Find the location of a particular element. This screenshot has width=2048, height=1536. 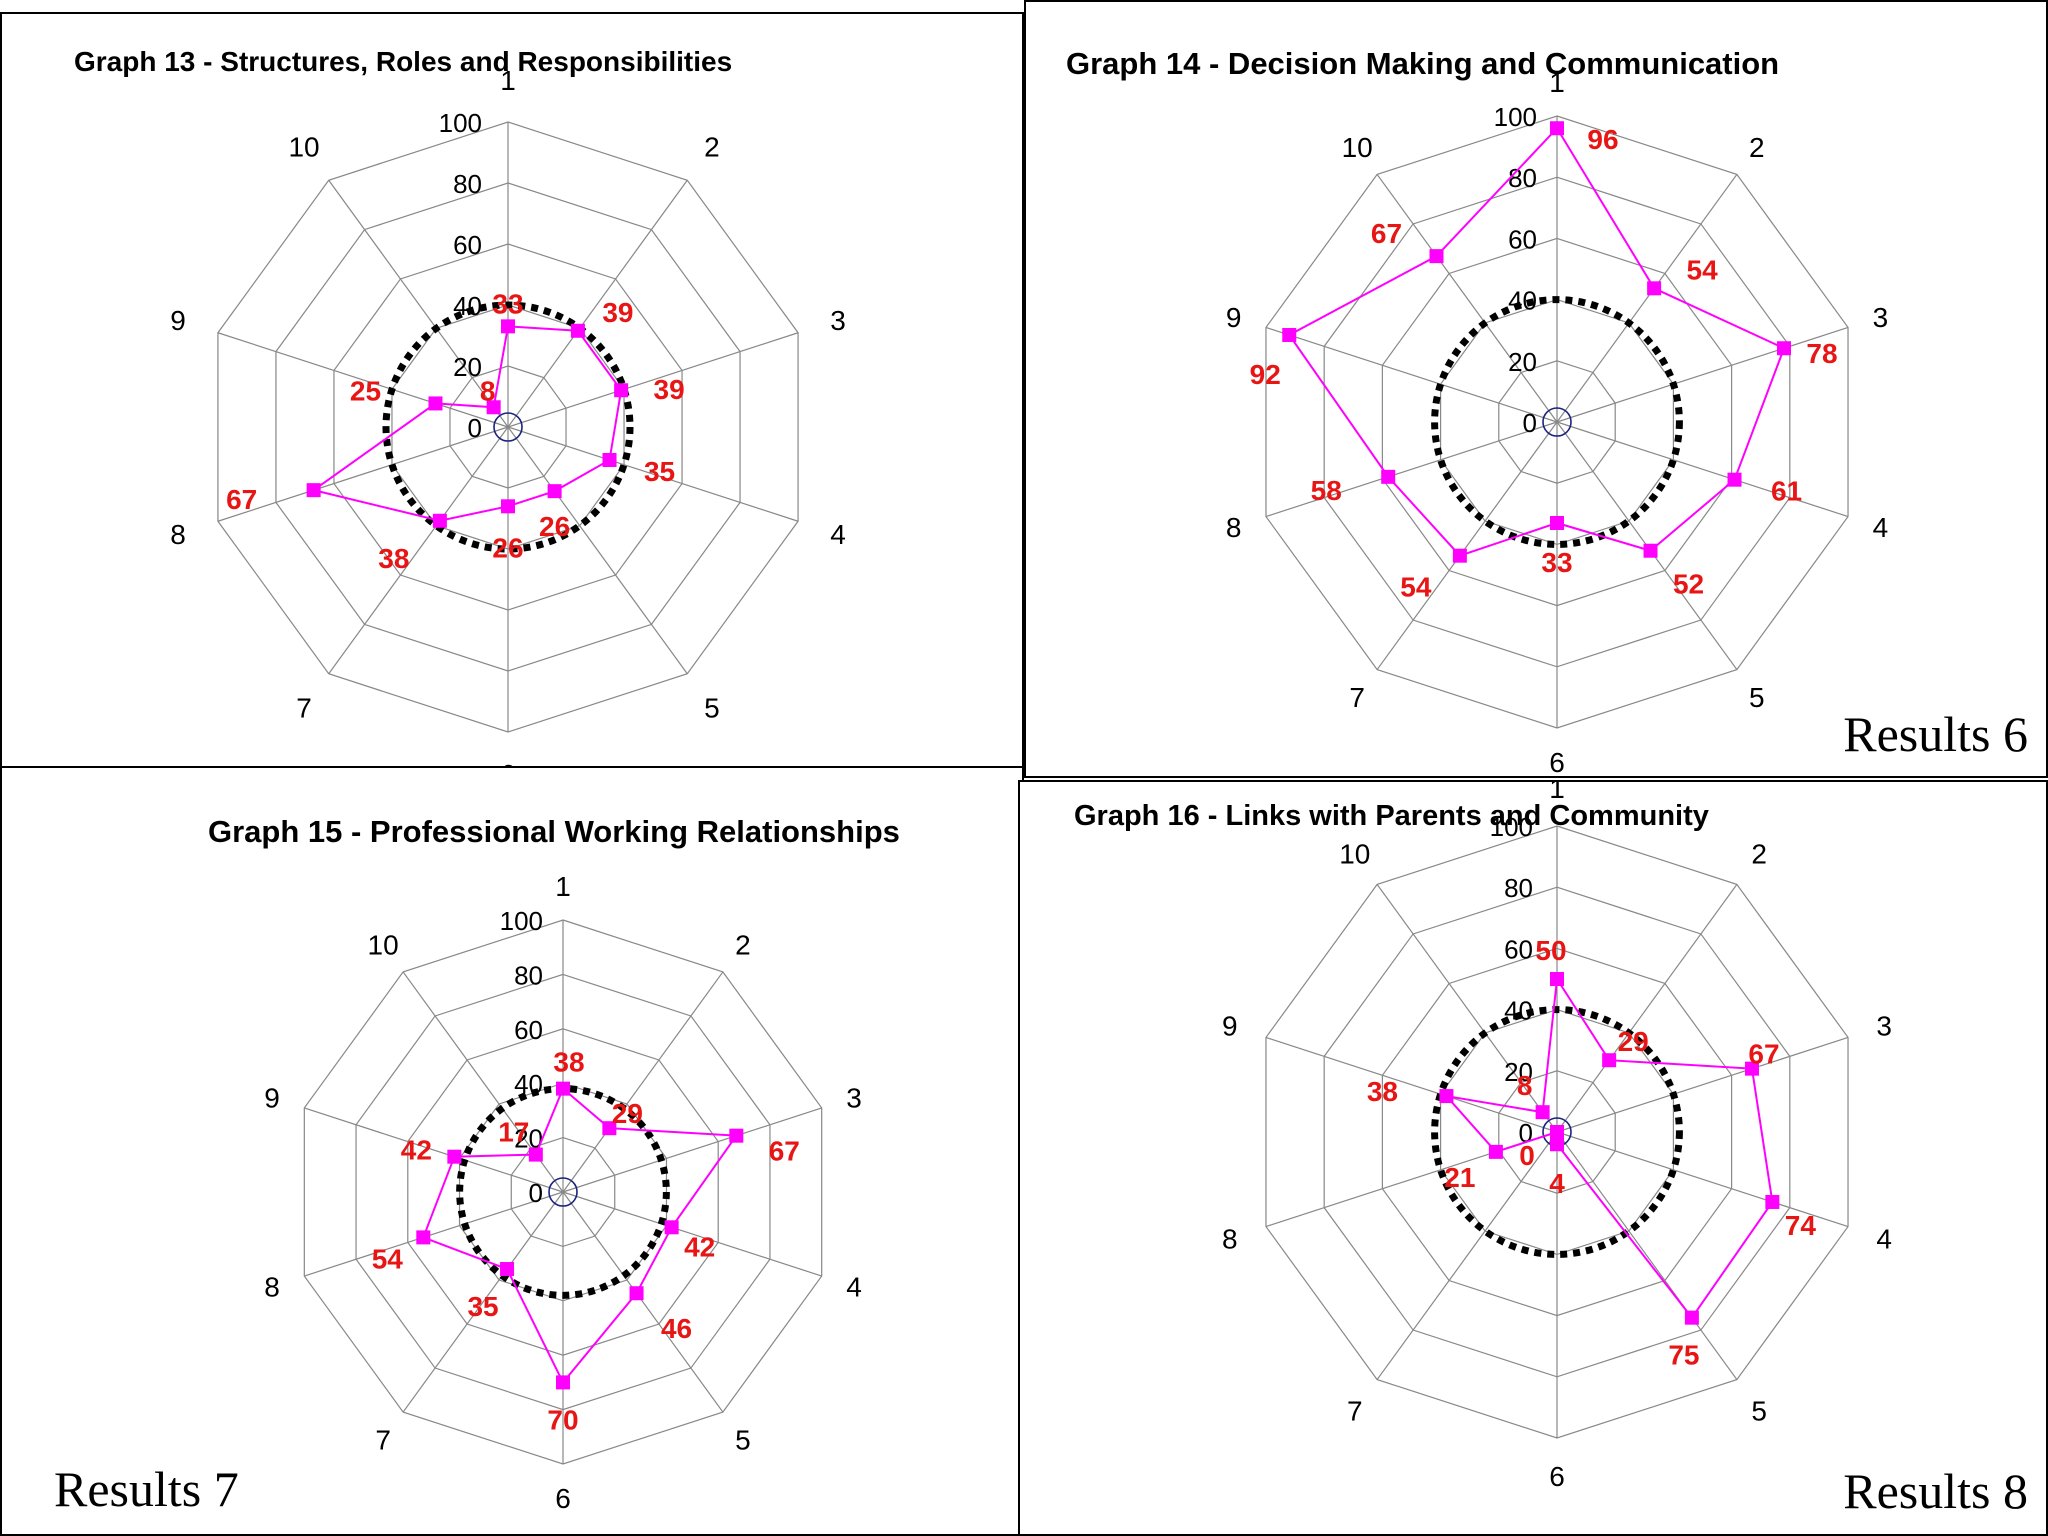

data-label: 4 is located at coordinates (1557, 1183).